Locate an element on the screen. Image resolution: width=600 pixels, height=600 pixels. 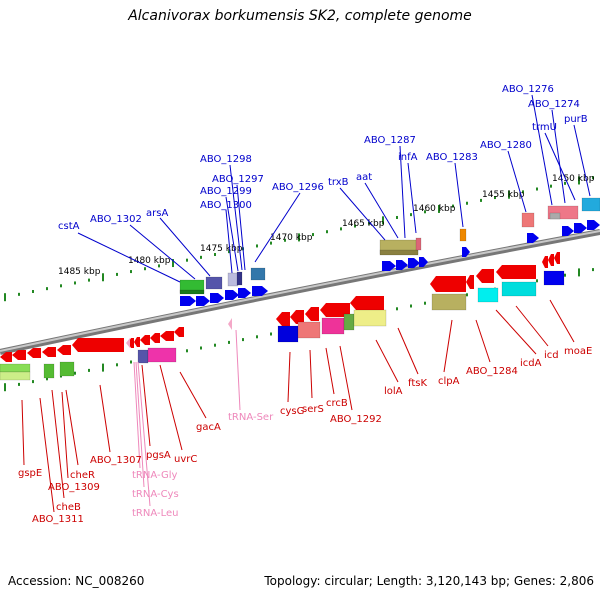
forward-gene-label: ABO_1302 is located at coordinates (116, 219).